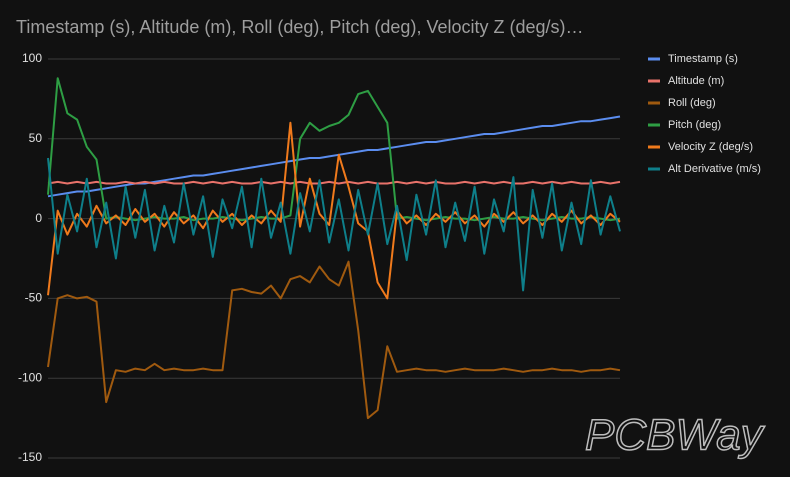  Describe the element at coordinates (710, 147) in the screenshot. I see `legend-label: Velocity Z (deg/s)` at that location.